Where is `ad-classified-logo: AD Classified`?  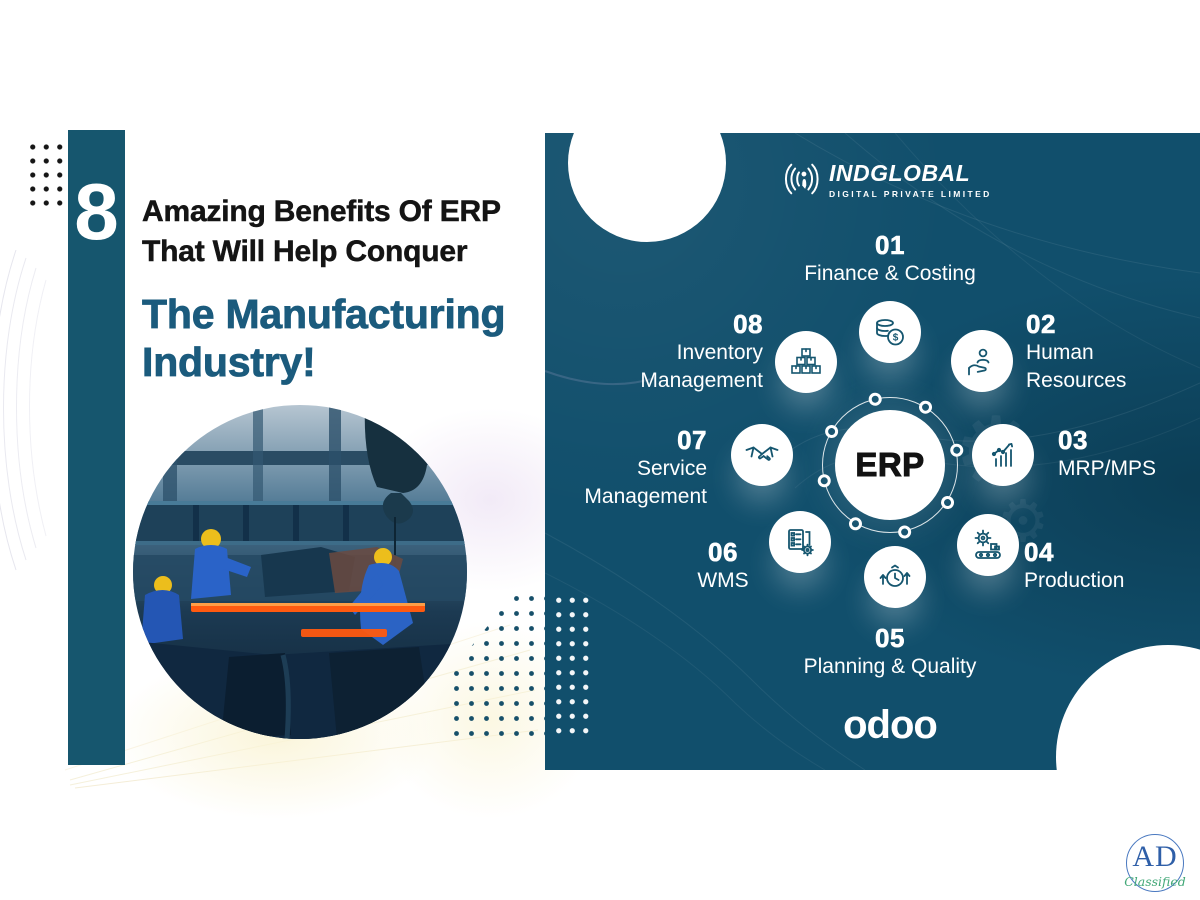
ad-classified-logo: AD Classified is located at coordinates (1155, 864).